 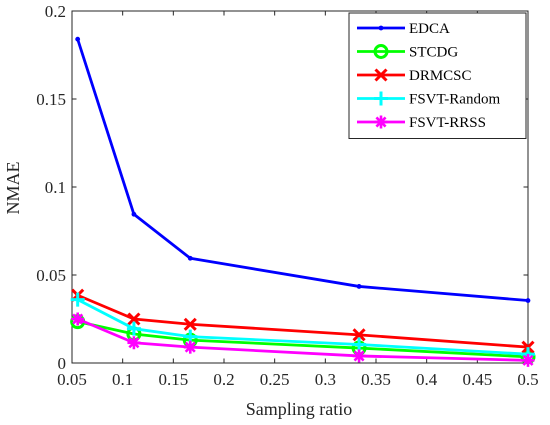 I want to click on x-tick-label: 0.5, so click(x=527, y=379).